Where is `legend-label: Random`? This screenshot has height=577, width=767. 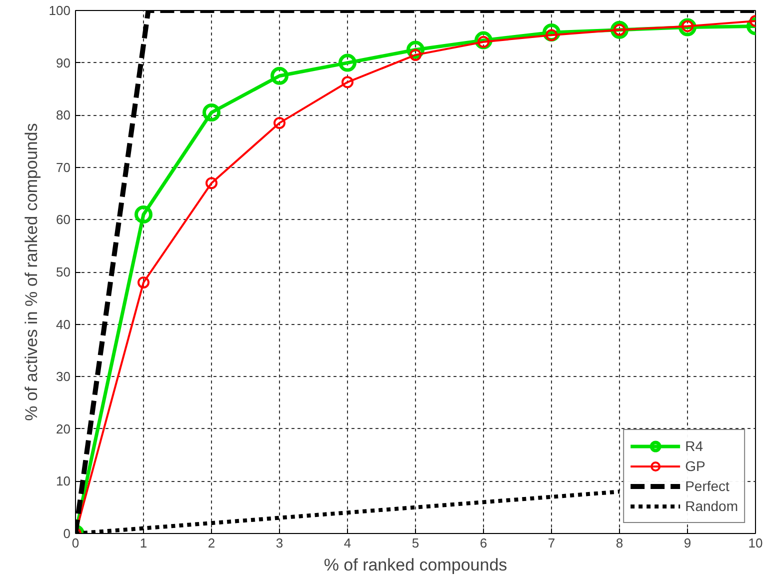
legend-label: Random is located at coordinates (711, 506).